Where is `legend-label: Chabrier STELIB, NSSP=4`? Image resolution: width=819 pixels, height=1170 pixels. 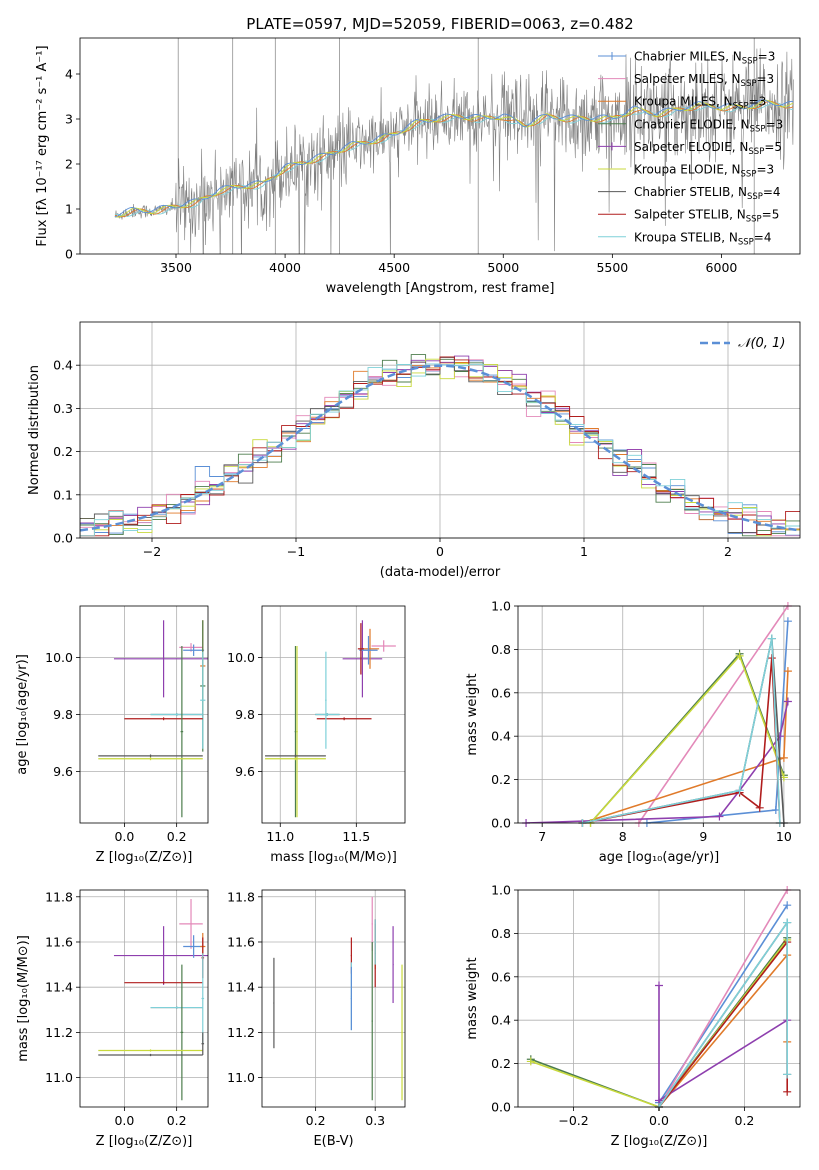 legend-label: Chabrier STELIB, NSSP=4 is located at coordinates (707, 193).